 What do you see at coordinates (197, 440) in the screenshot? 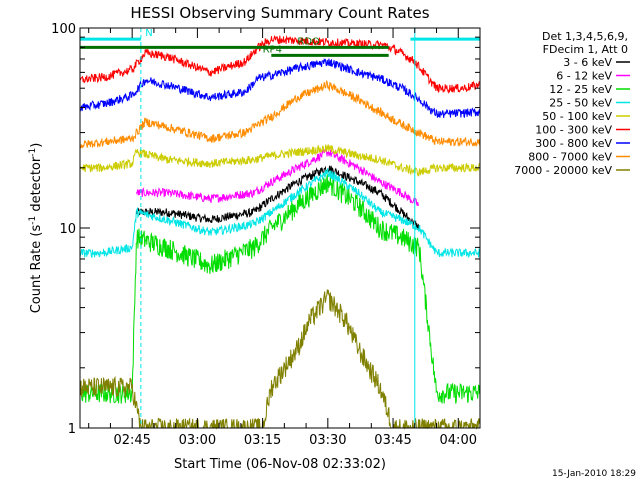
I see `x-tick-label-1: 03:00` at bounding box center [197, 440].